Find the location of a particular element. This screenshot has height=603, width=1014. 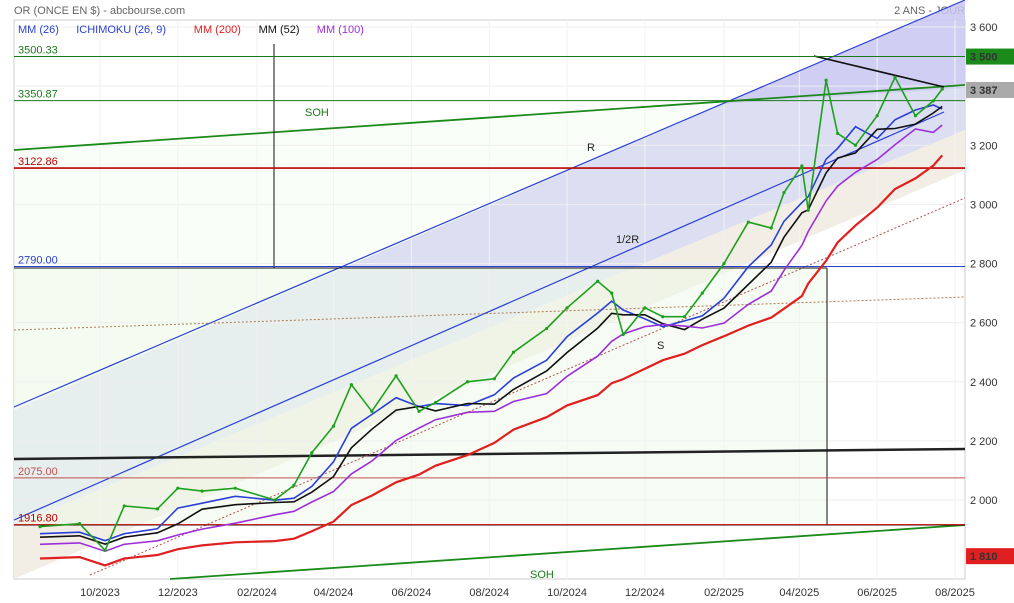

soh-lower-line is located at coordinates (567, 552).